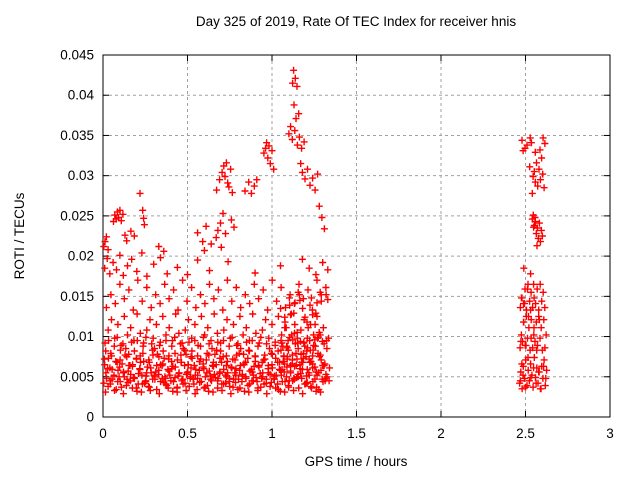 This screenshot has height=480, width=640. I want to click on x-tick-label: 0, so click(103, 433).